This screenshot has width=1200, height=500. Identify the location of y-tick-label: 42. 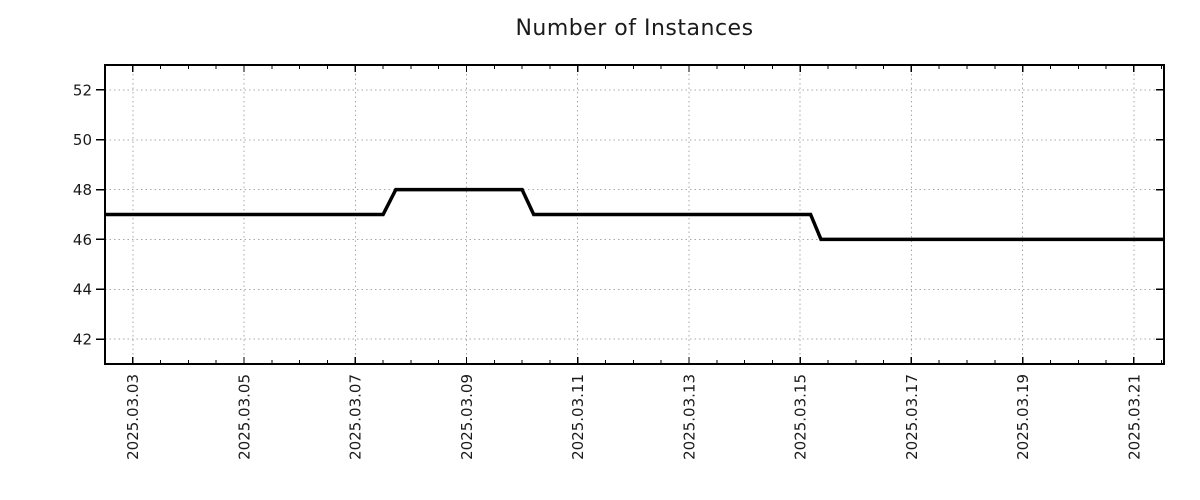
(82, 339).